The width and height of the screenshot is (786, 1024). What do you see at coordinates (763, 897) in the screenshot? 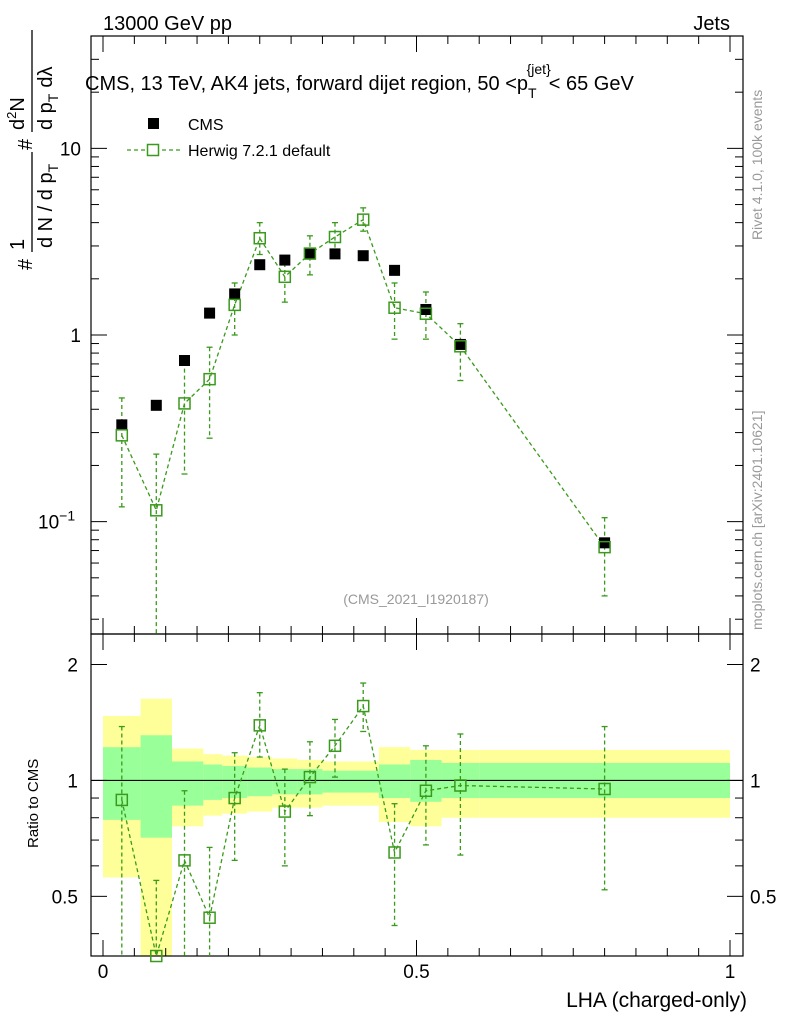
I see `ratio-y-tick-label-right: 0.5` at bounding box center [763, 897].